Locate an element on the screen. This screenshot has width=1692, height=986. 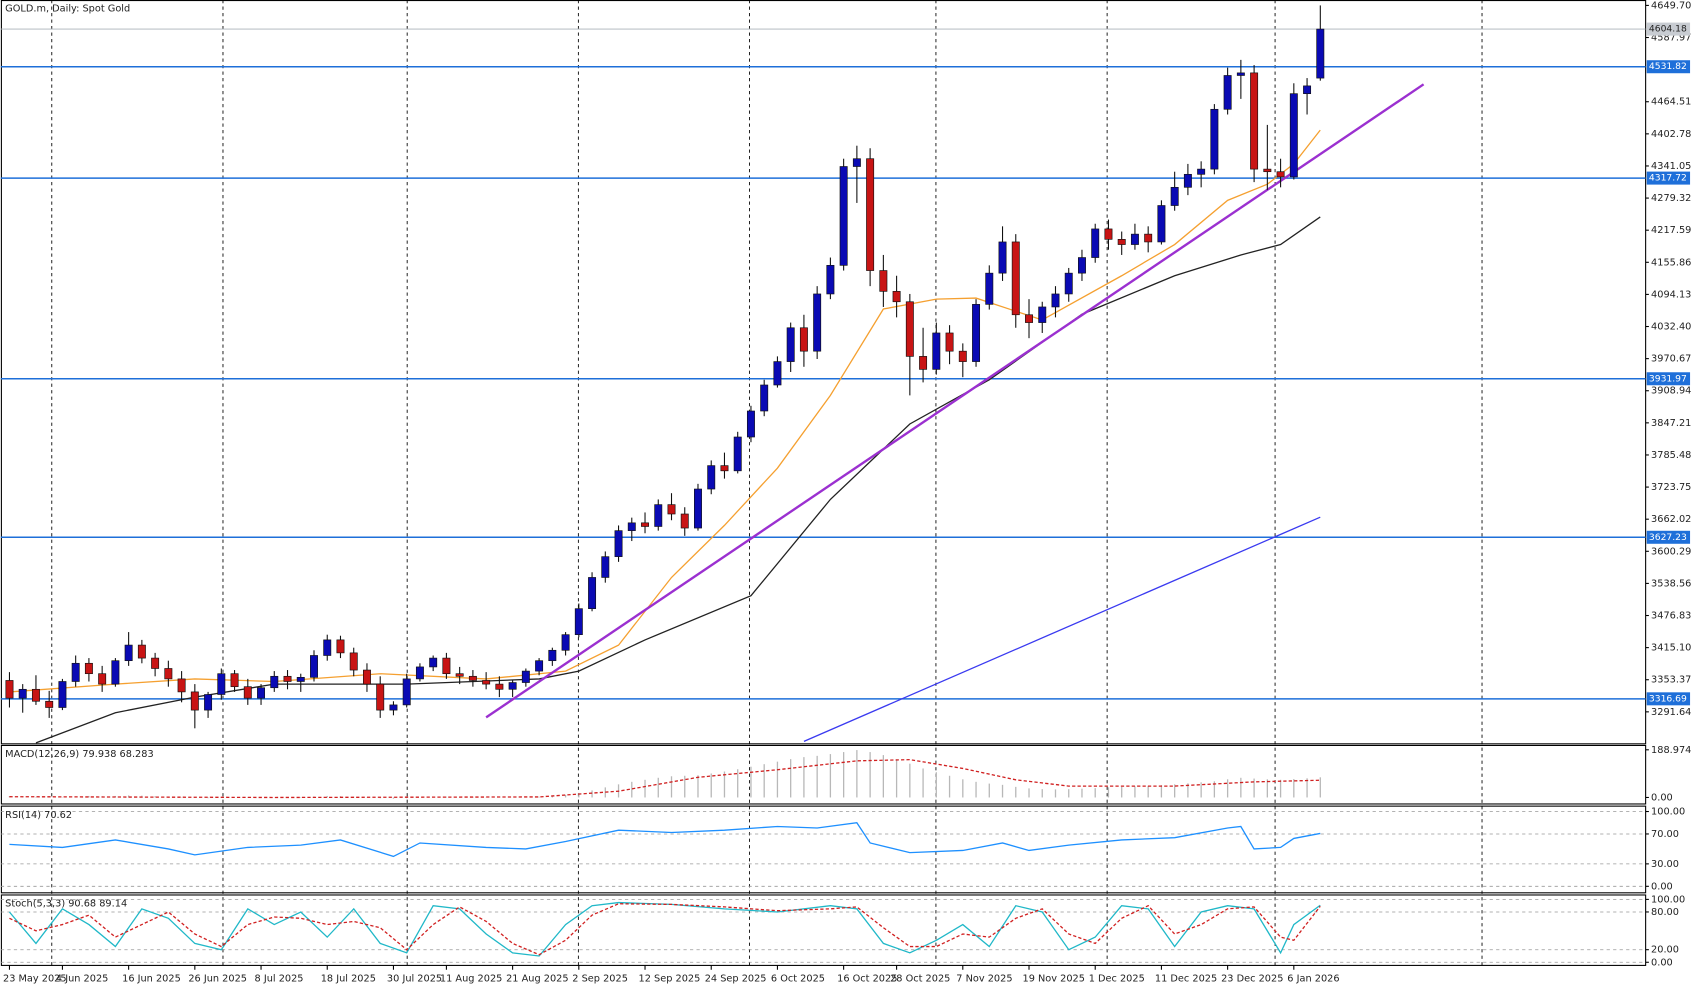
x-tick-label: 16 Oct 2025 is located at coordinates (867, 978).